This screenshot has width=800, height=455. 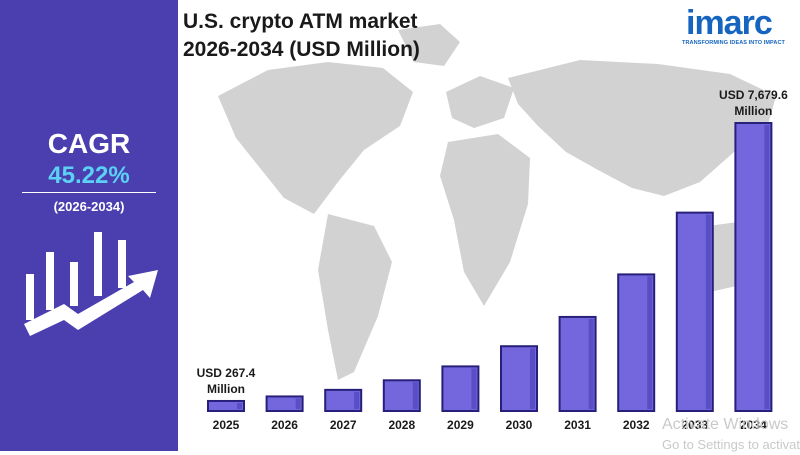 I want to click on x-tick-label-2034: 2034, so click(x=753, y=425).